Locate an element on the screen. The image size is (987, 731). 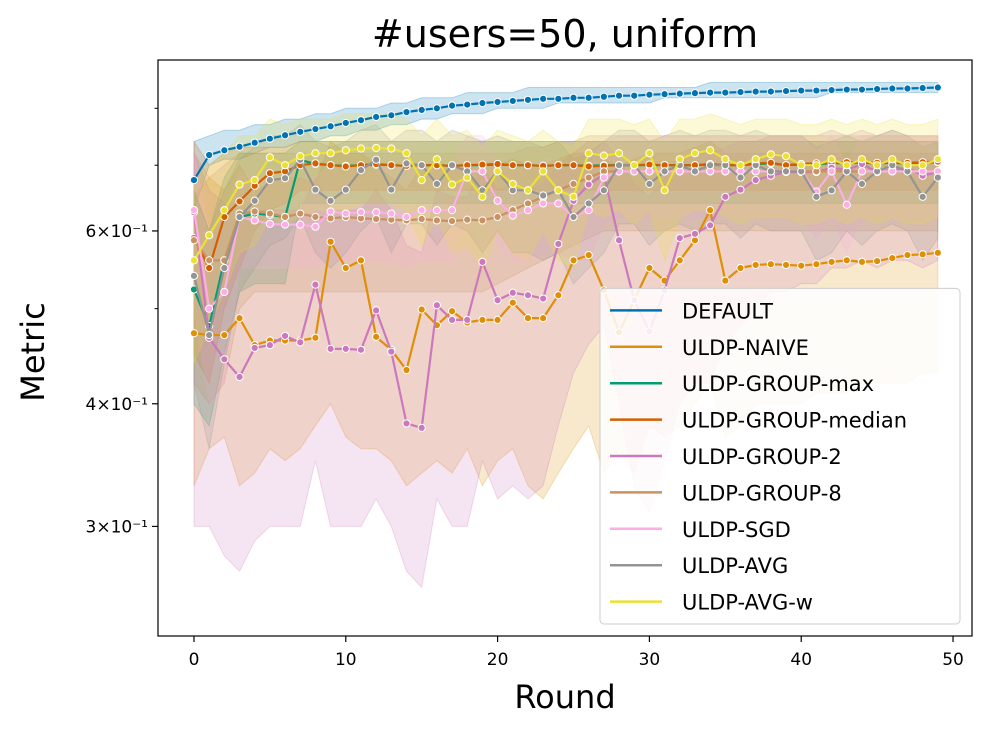
confidence-band is located at coordinates (566, 146).